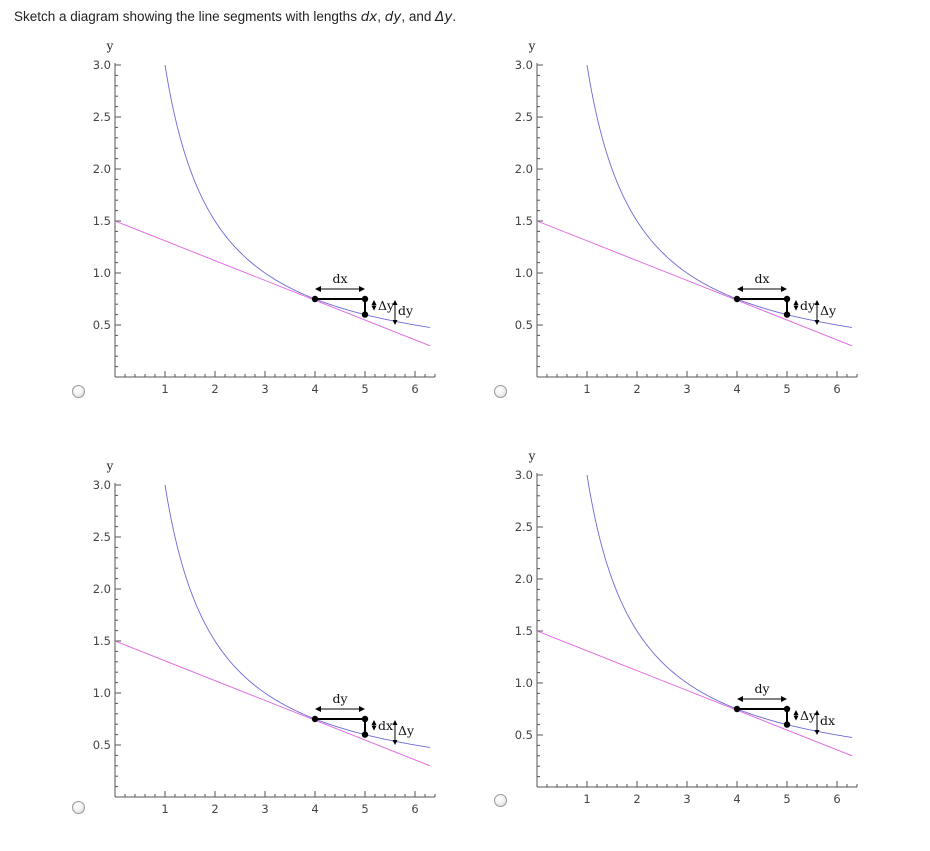 Image resolution: width=930 pixels, height=851 pixels. I want to click on option-b-radio, so click(500, 391).